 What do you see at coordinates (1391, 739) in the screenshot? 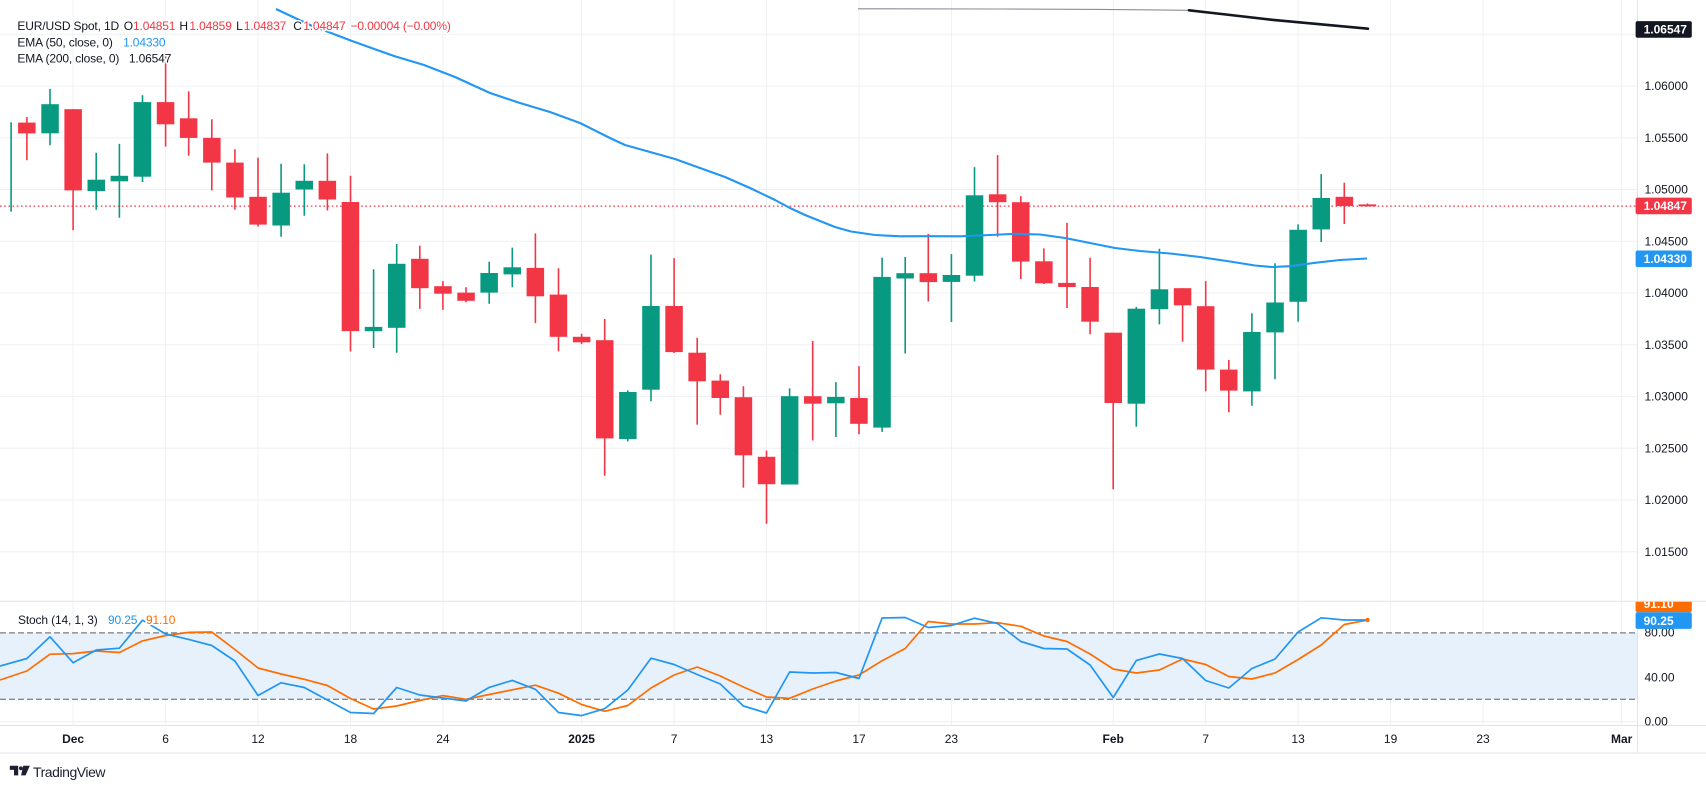
I see `svg-text: 19` at bounding box center [1391, 739].